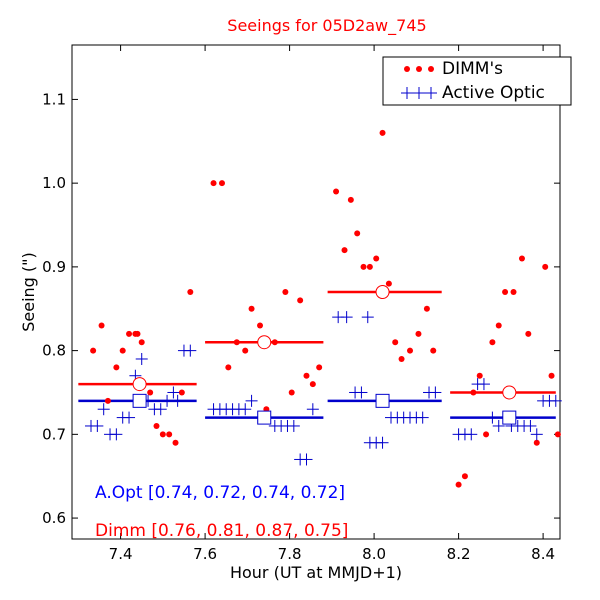 This screenshot has width=600, height=600. I want to click on x-tick-label: 7.4, so click(121, 554).